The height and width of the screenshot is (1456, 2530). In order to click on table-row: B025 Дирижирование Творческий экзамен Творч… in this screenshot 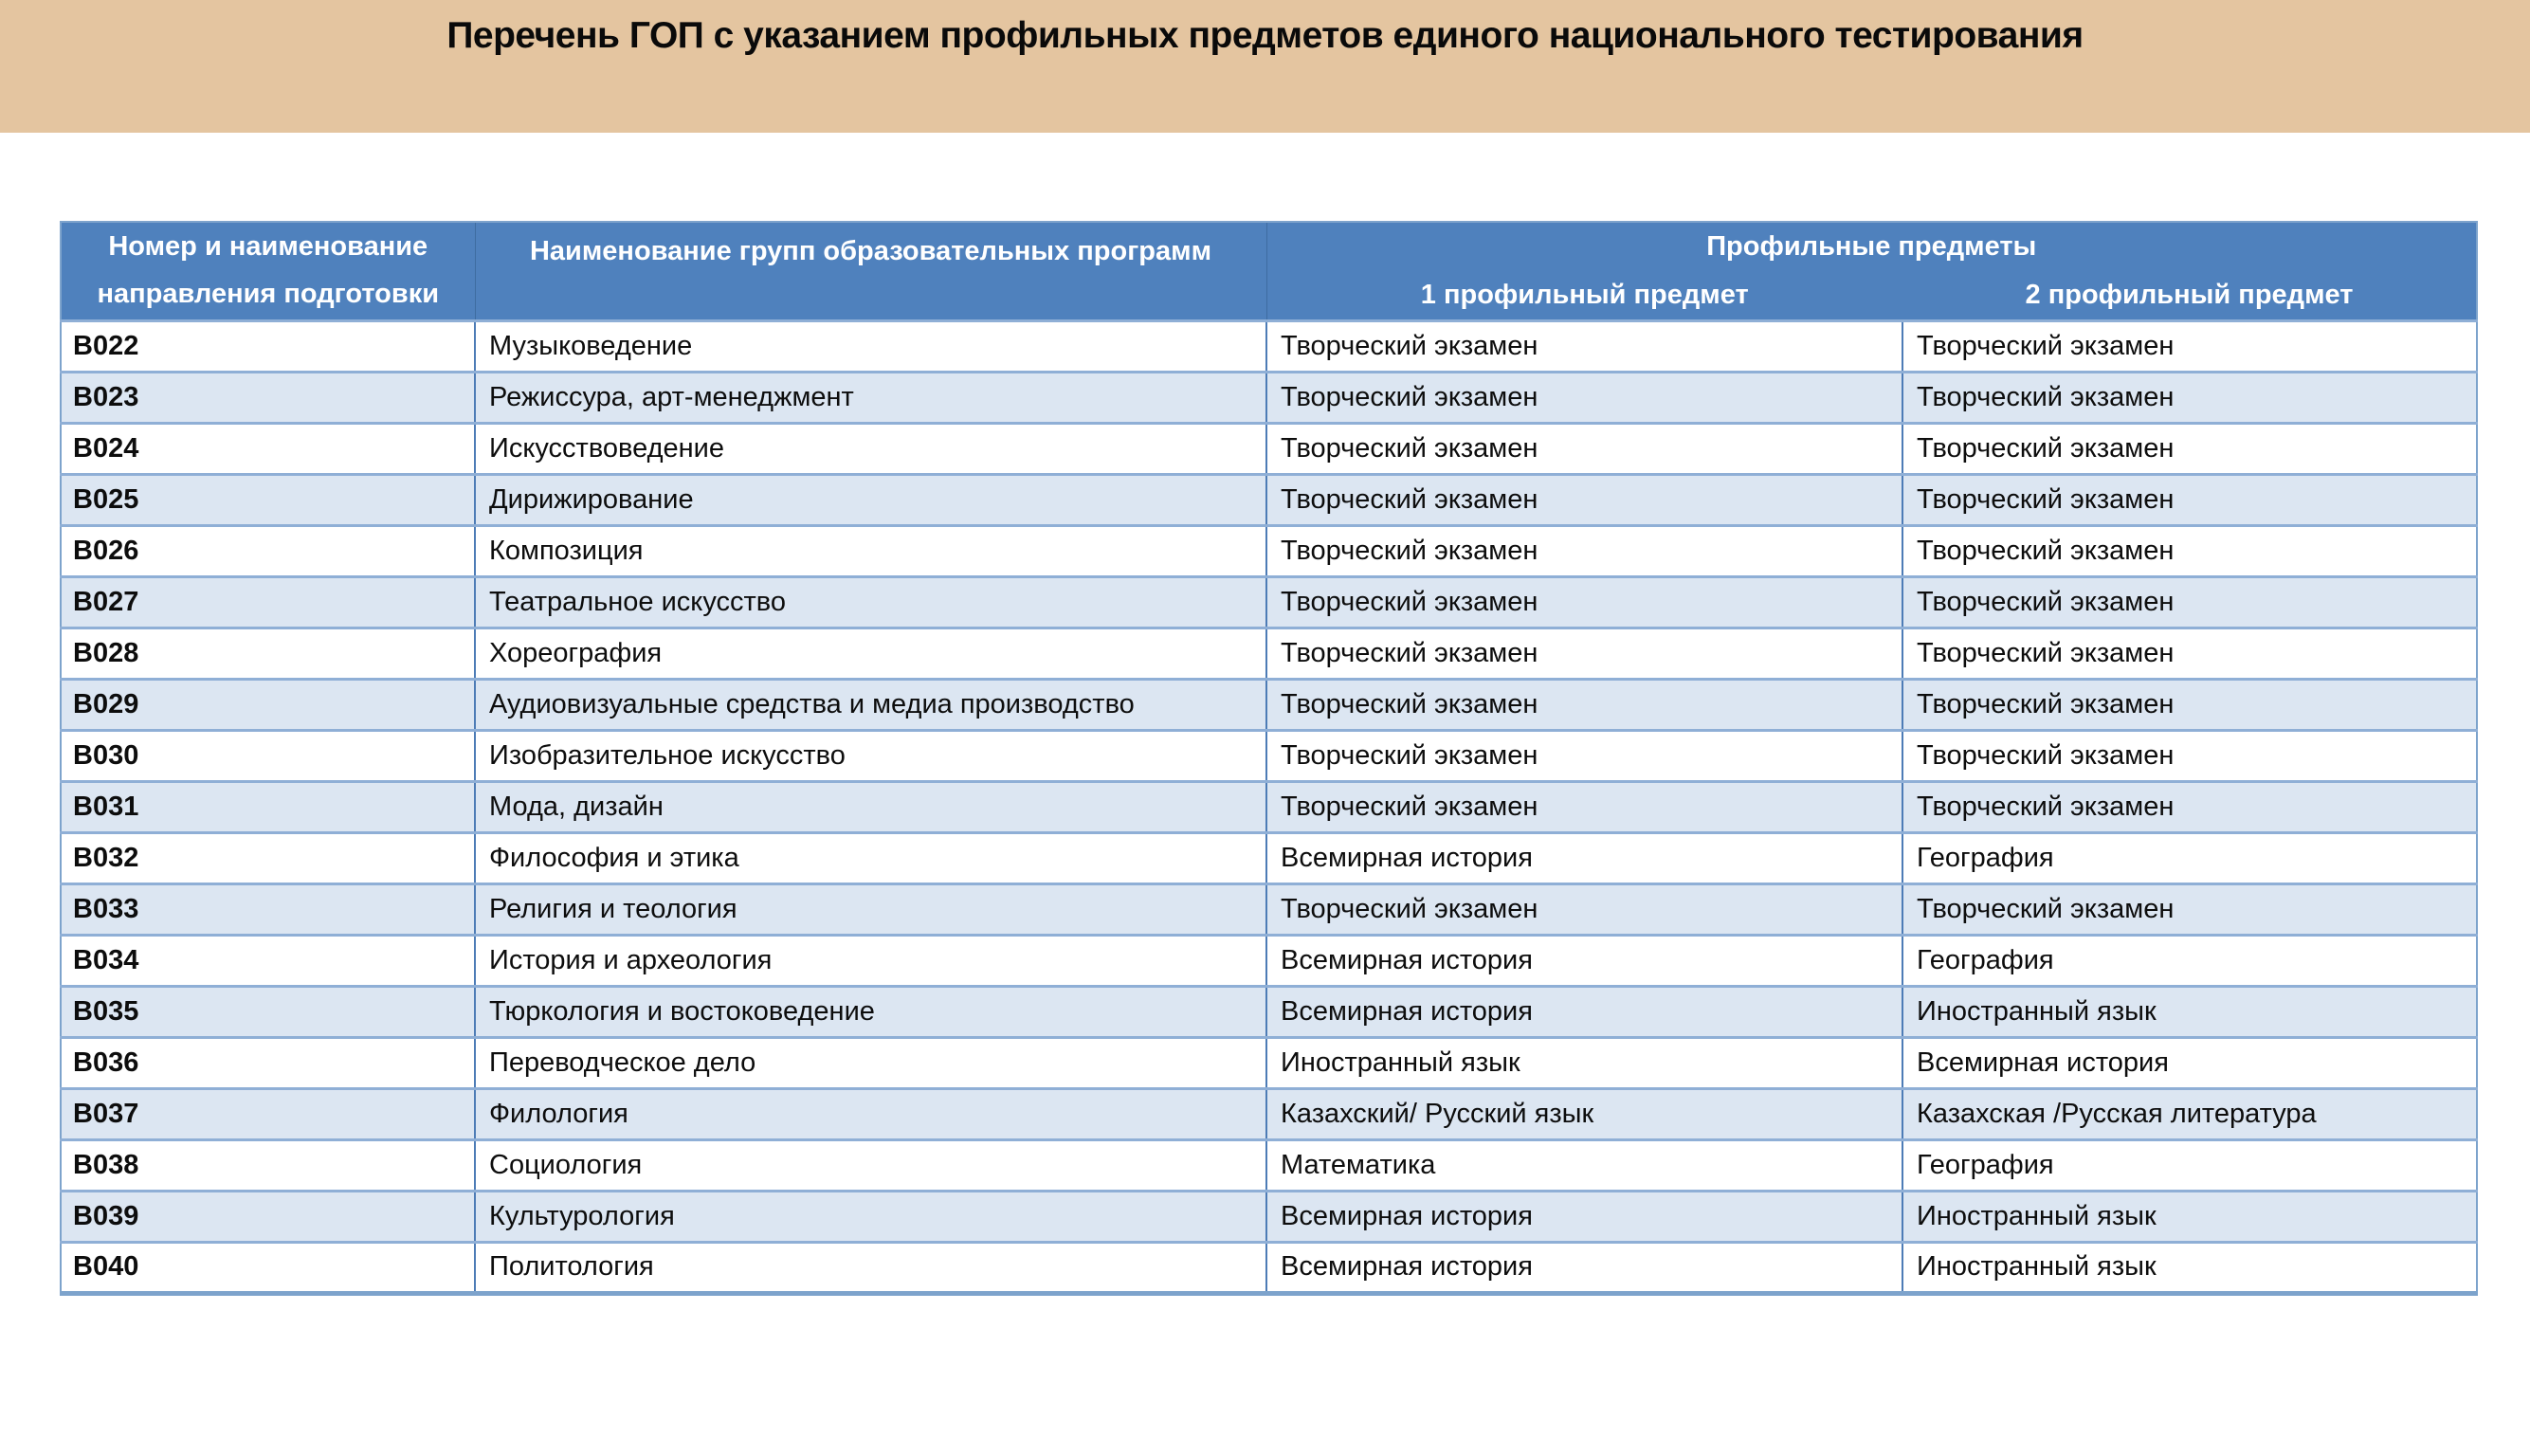, I will do `click(1269, 498)`.